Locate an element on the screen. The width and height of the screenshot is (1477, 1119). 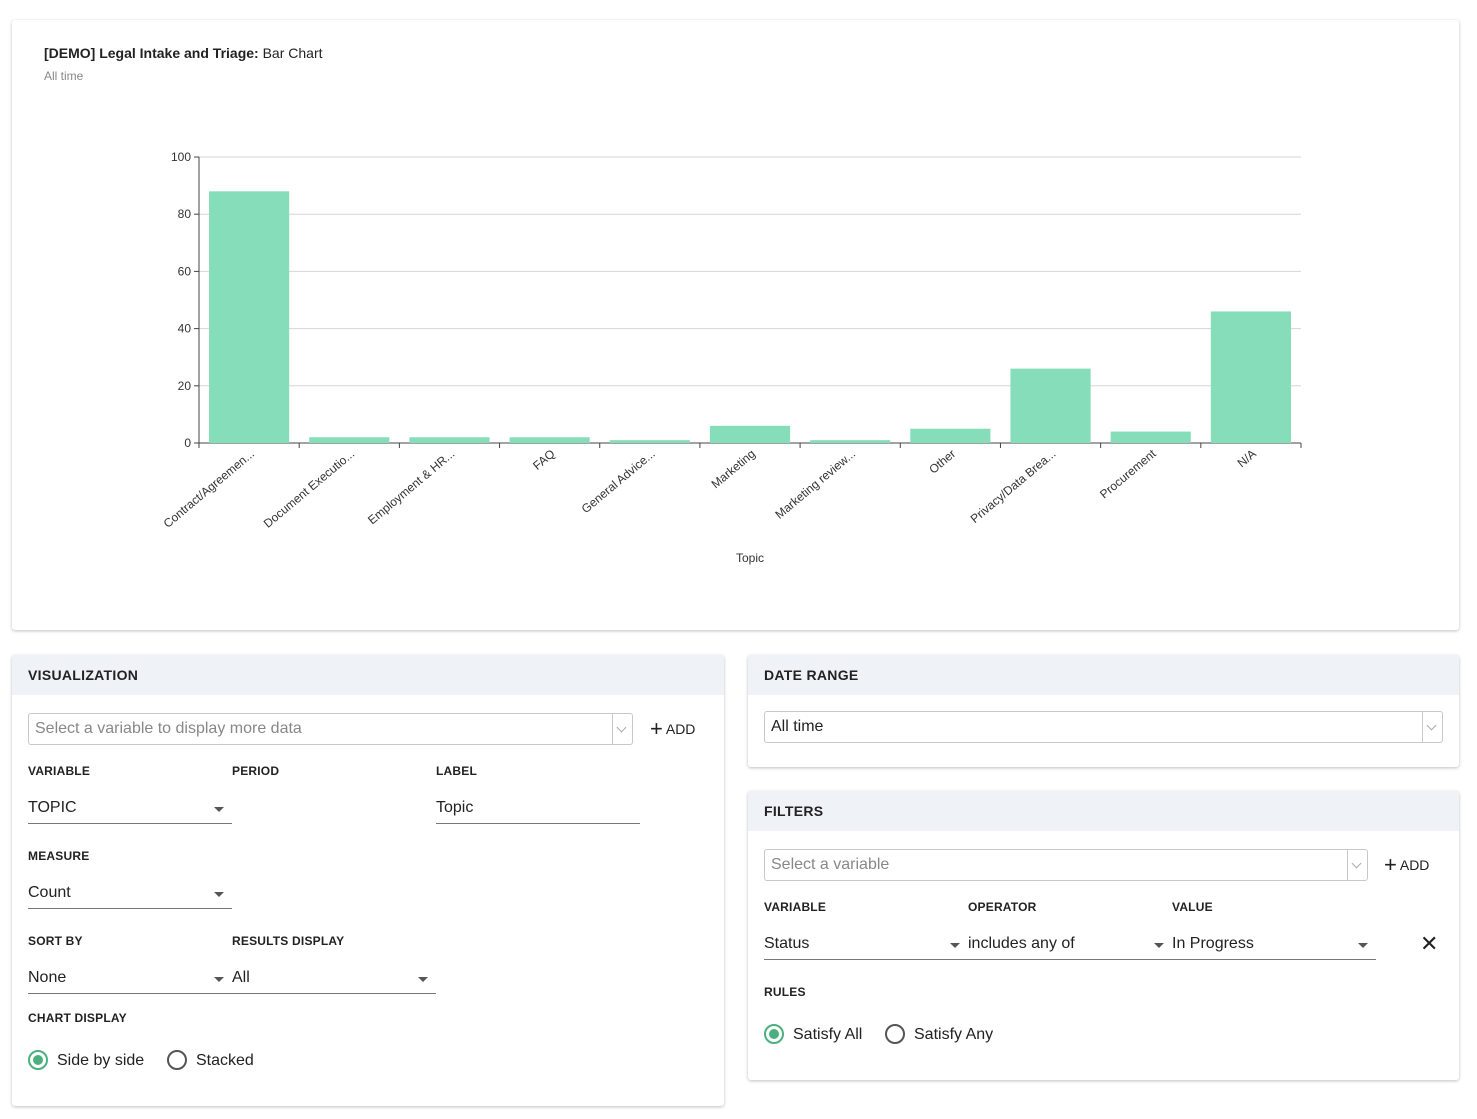
filter-variable-label: VARIABLE is located at coordinates (795, 907).